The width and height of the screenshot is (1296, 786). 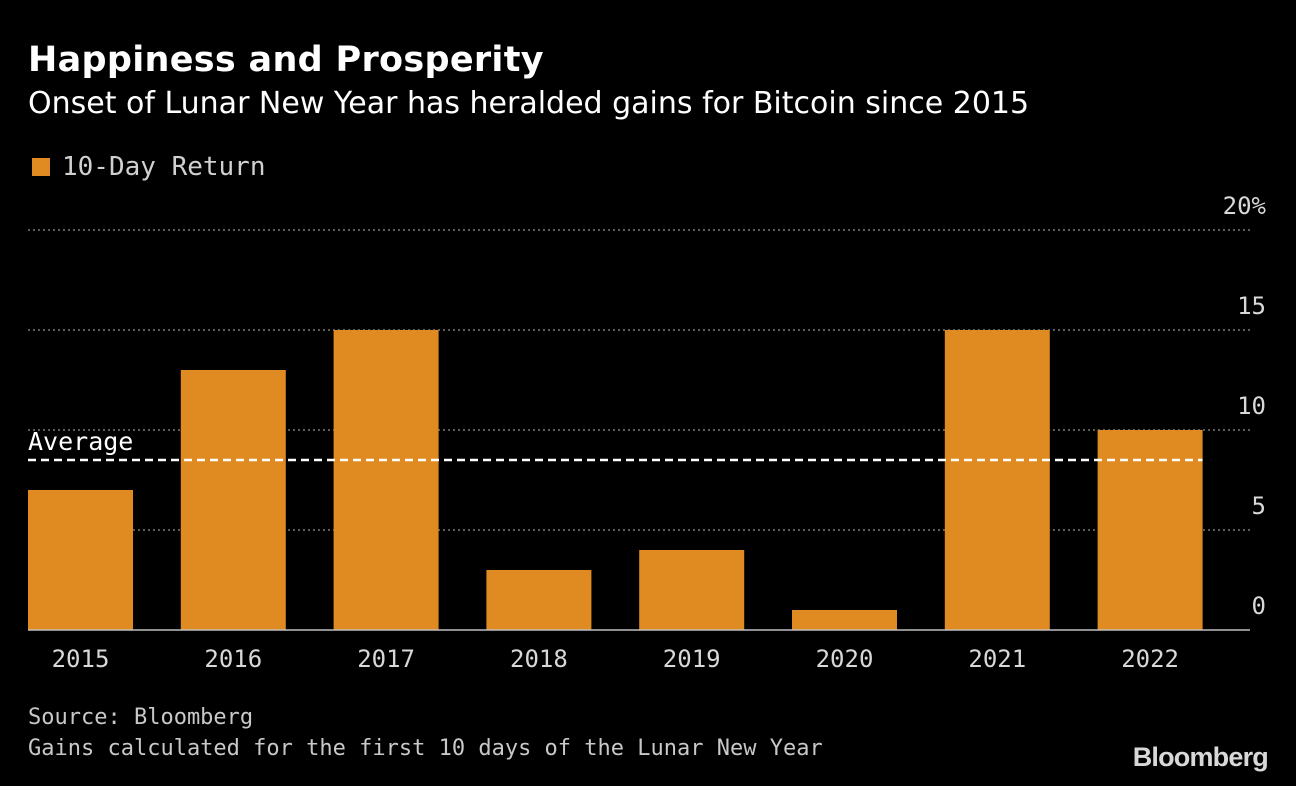 I want to click on average-annotation: Average, so click(x=615, y=444).